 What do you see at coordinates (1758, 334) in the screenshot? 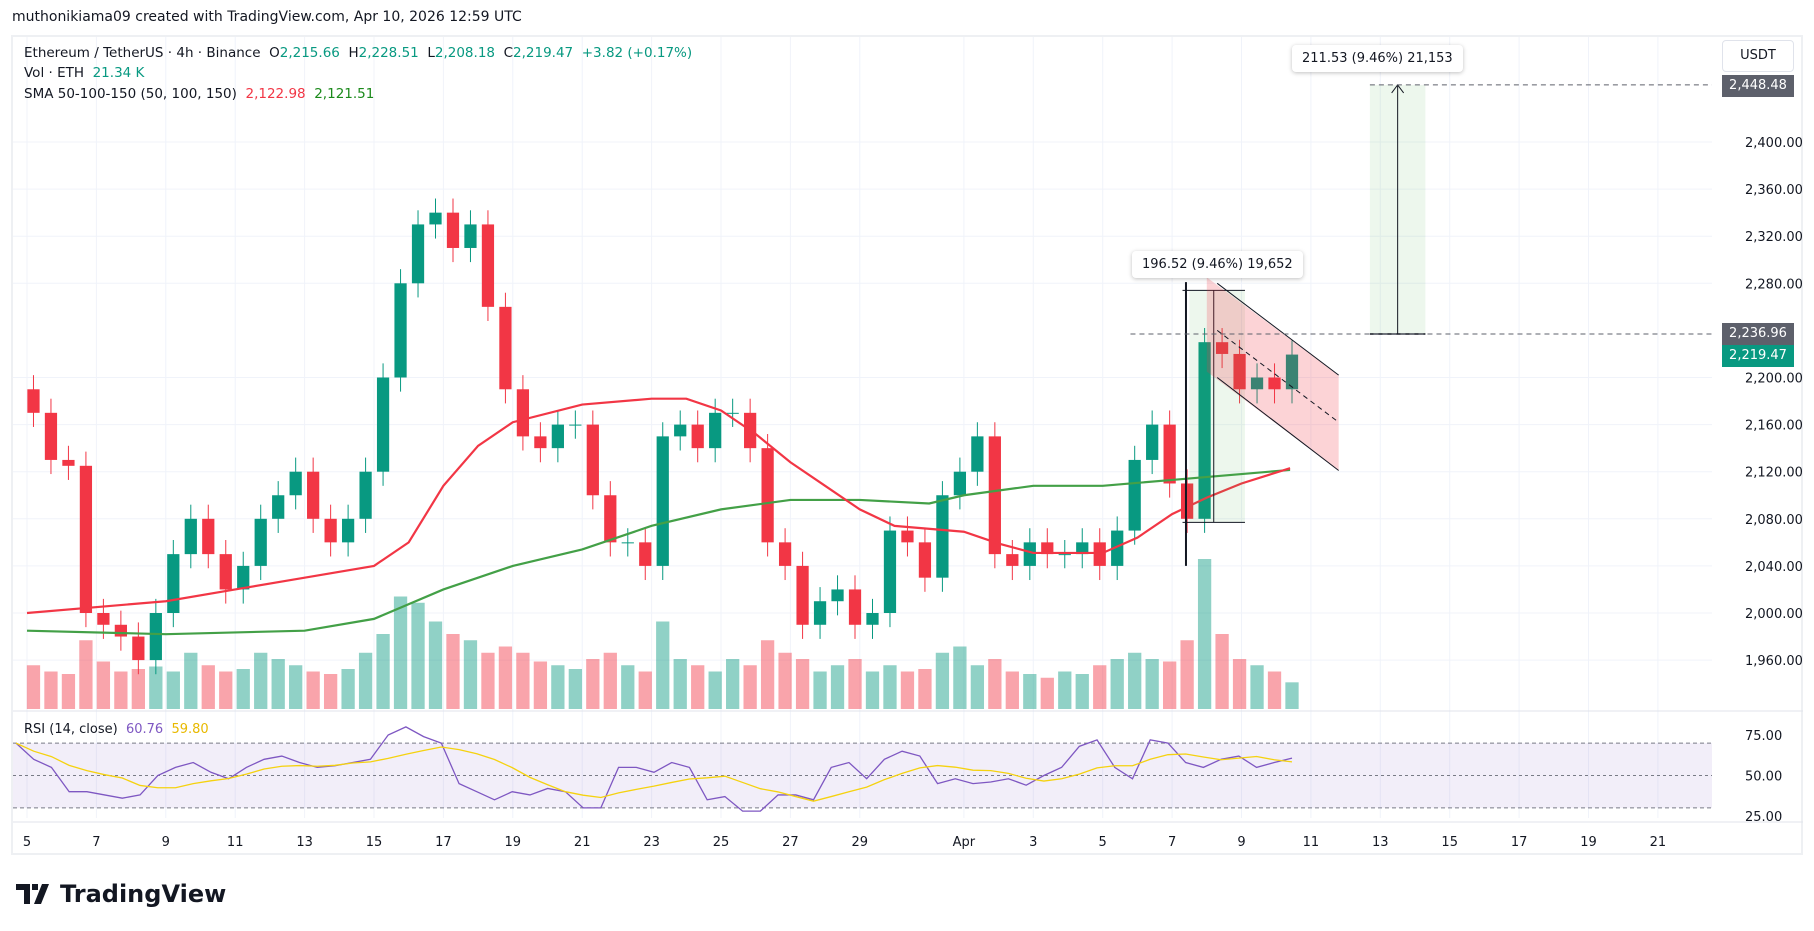
I see `level-price-badge: 2,236.96` at bounding box center [1758, 334].